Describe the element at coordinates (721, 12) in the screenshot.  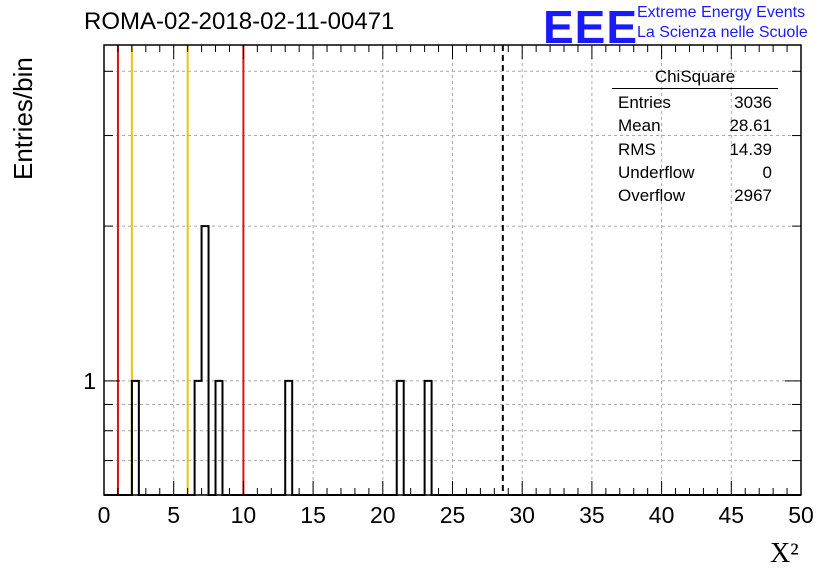
I see `logo-line-1: Extreme Energy Events` at that location.